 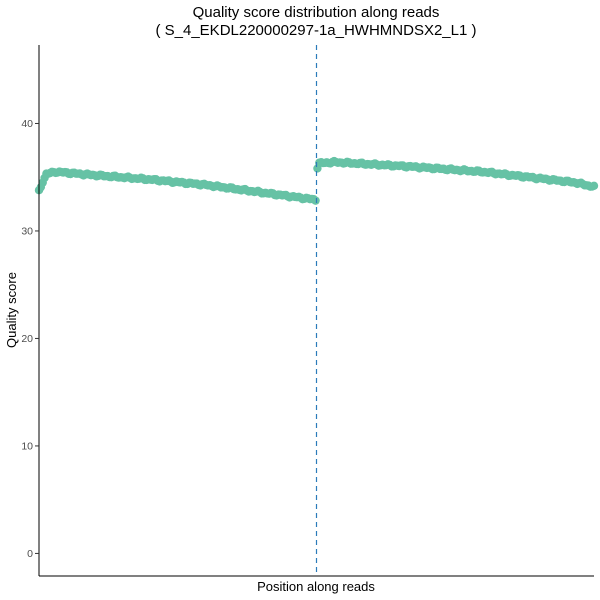 I want to click on data-points, so click(x=316, y=180).